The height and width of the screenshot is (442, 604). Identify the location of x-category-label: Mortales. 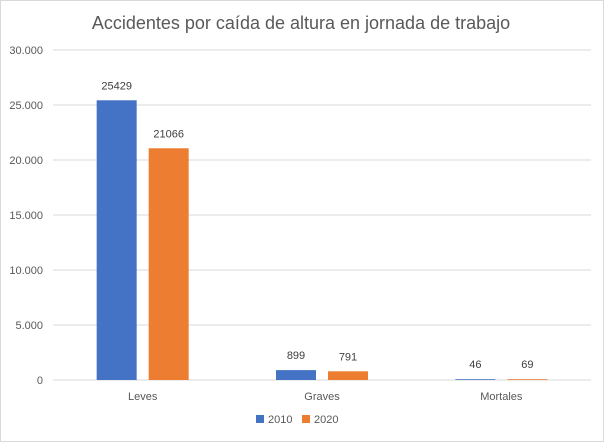
(501, 397).